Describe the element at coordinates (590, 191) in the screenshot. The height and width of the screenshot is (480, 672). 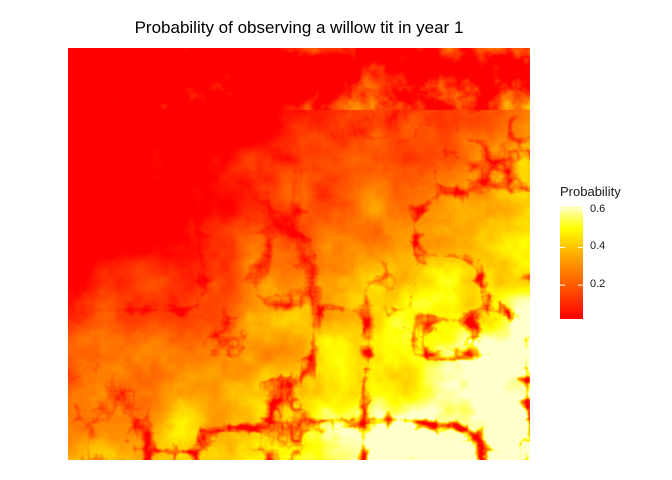
I see `legend-title: Probability` at that location.